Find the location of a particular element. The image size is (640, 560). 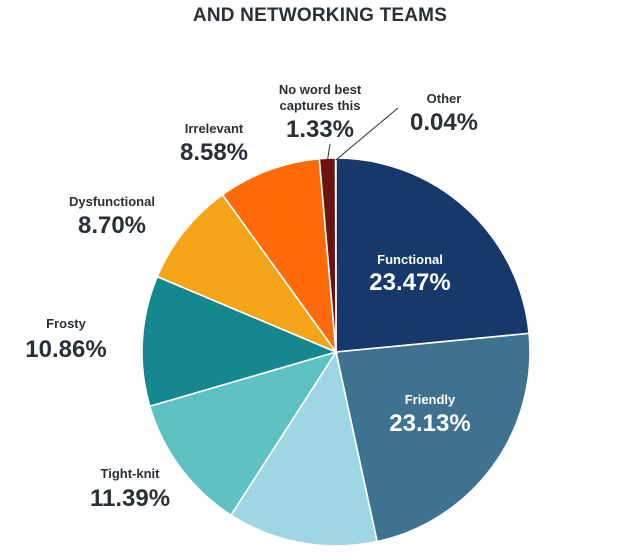

label-dysfunctional: Dysfunctional is located at coordinates (112, 201).